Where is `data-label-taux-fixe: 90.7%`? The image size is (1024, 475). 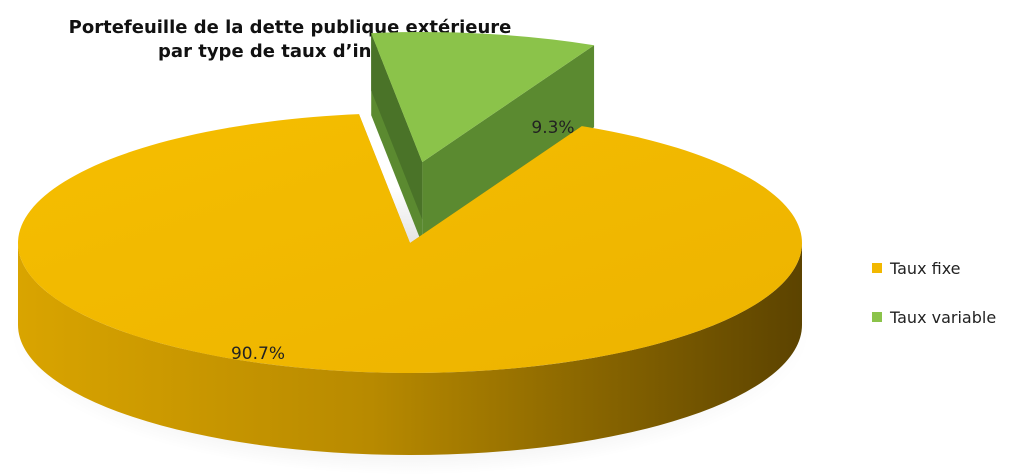 data-label-taux-fixe: 90.7% is located at coordinates (258, 354).